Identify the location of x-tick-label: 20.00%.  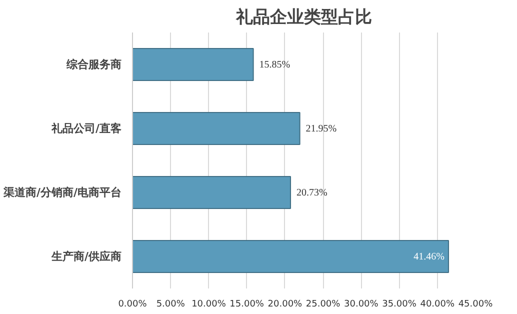
(285, 305).